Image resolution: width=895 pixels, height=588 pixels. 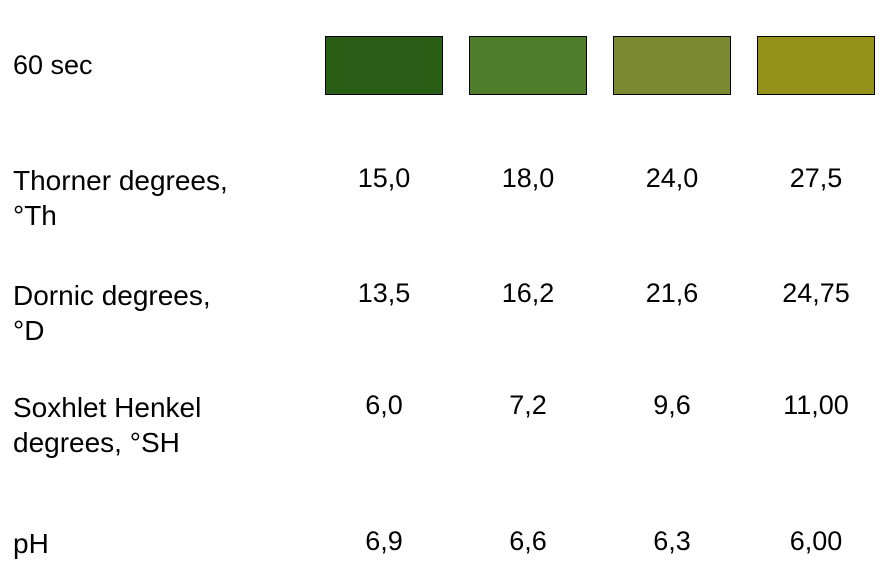 I want to click on value-cell: 15,0, so click(x=384, y=178).